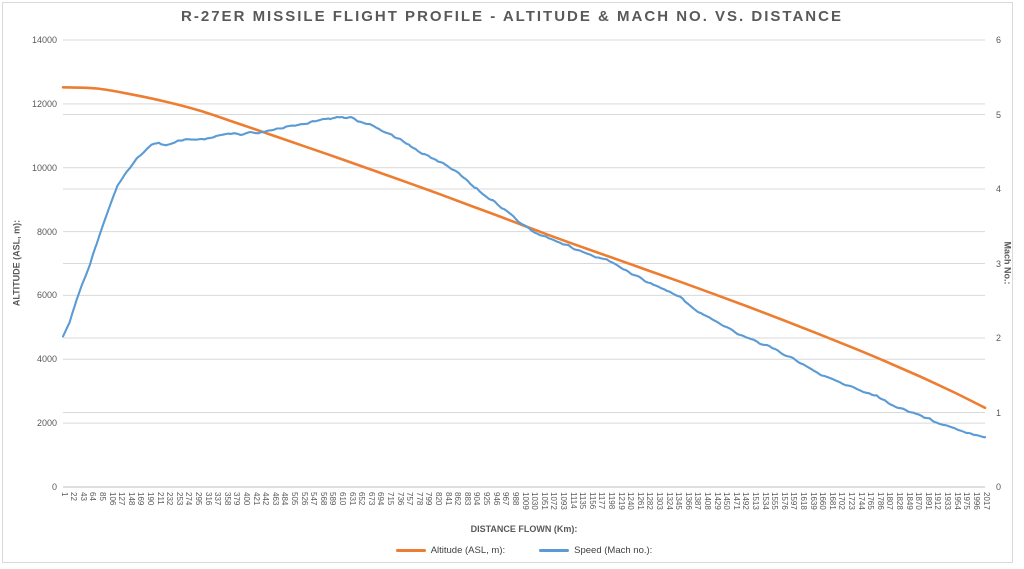  I want to click on x-tick-label: 1072, so click(554, 501).